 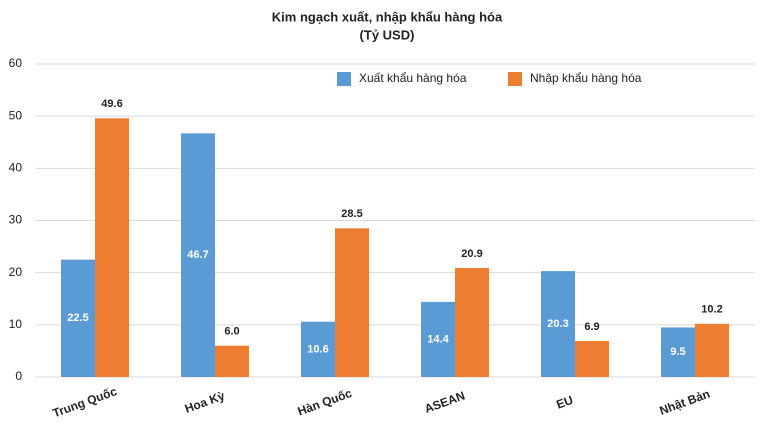 I want to click on chart-subtitle: (Tỷ USD), so click(x=387, y=34).